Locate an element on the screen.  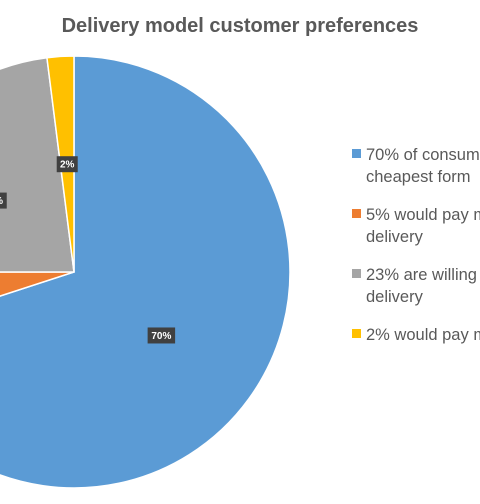
data-label-text: 2% is located at coordinates (67, 165).